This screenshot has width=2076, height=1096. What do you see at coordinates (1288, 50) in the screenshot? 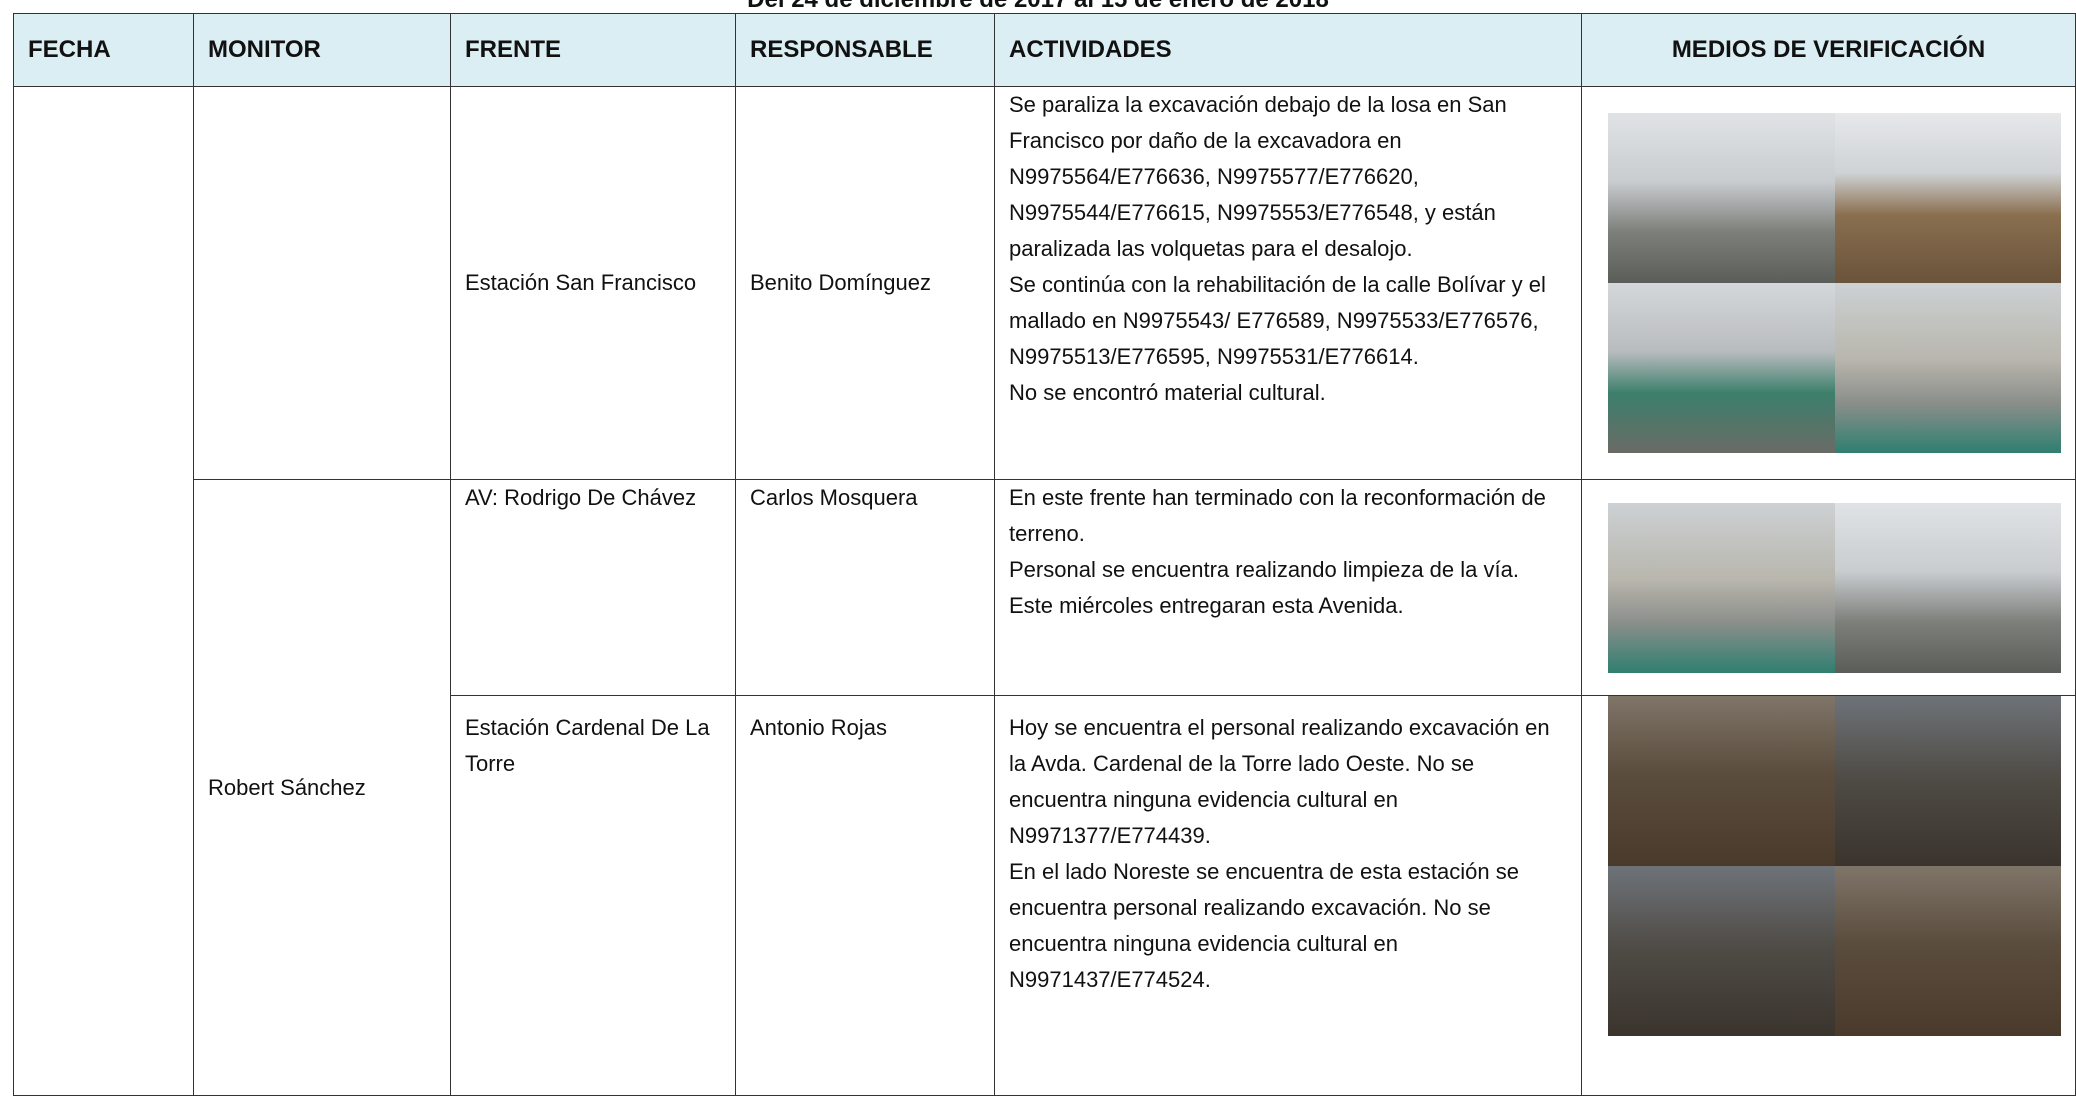
I see `column-header: ACTIVIDADES` at bounding box center [1288, 50].